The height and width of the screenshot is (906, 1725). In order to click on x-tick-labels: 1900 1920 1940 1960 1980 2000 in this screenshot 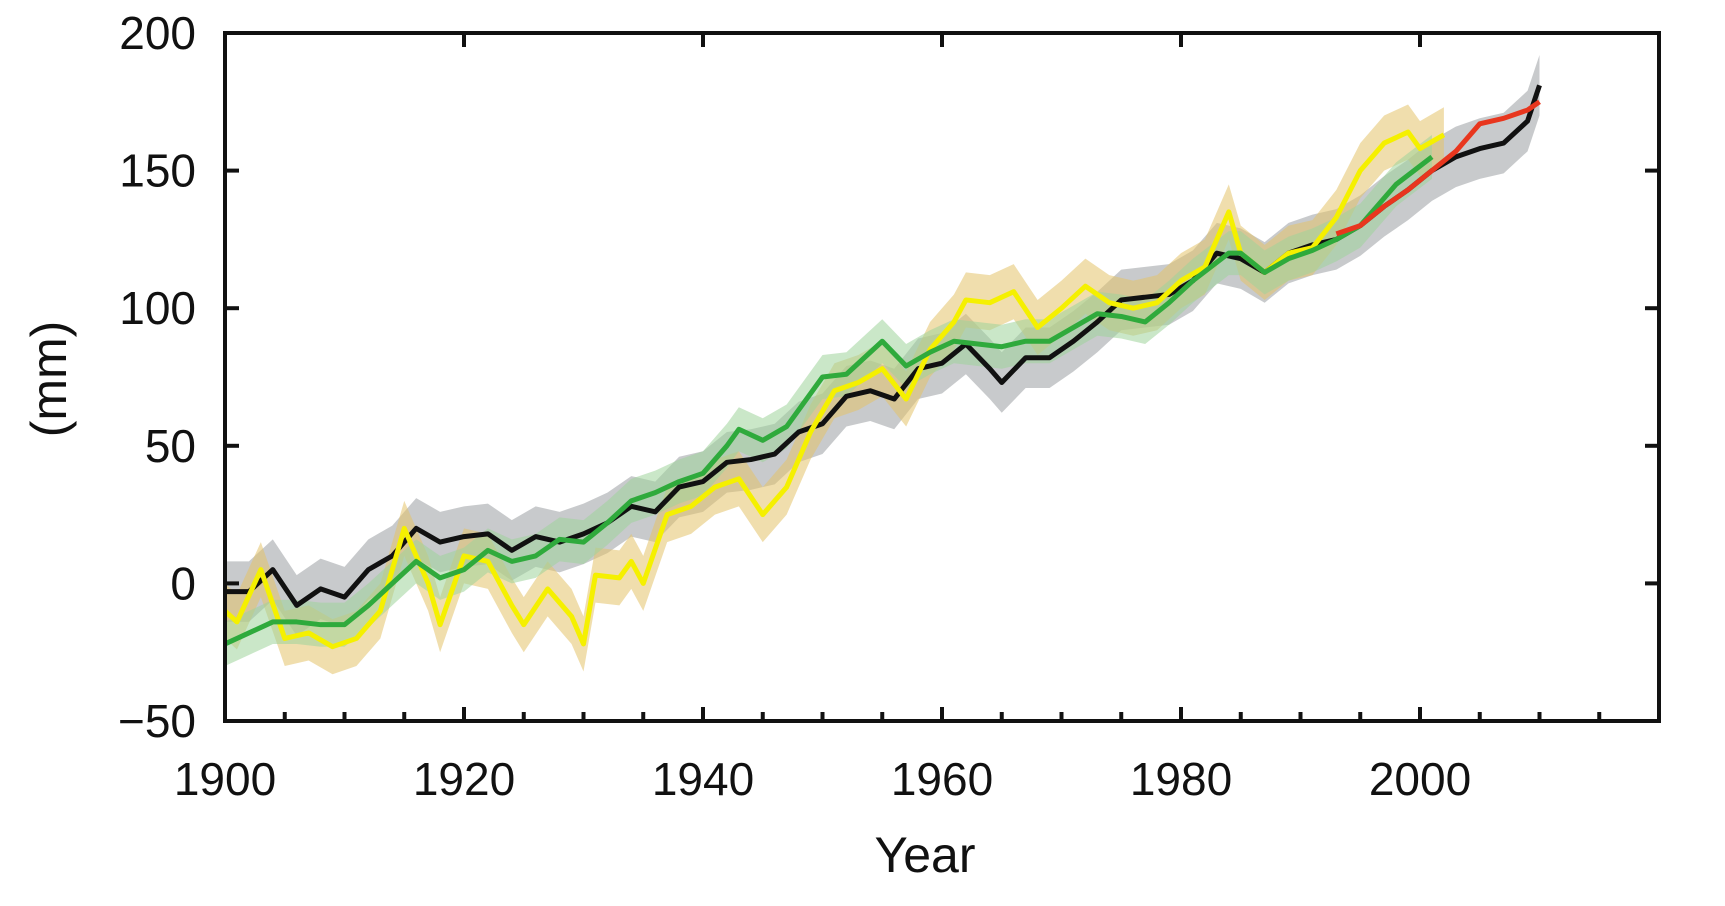, I will do `click(822, 779)`.